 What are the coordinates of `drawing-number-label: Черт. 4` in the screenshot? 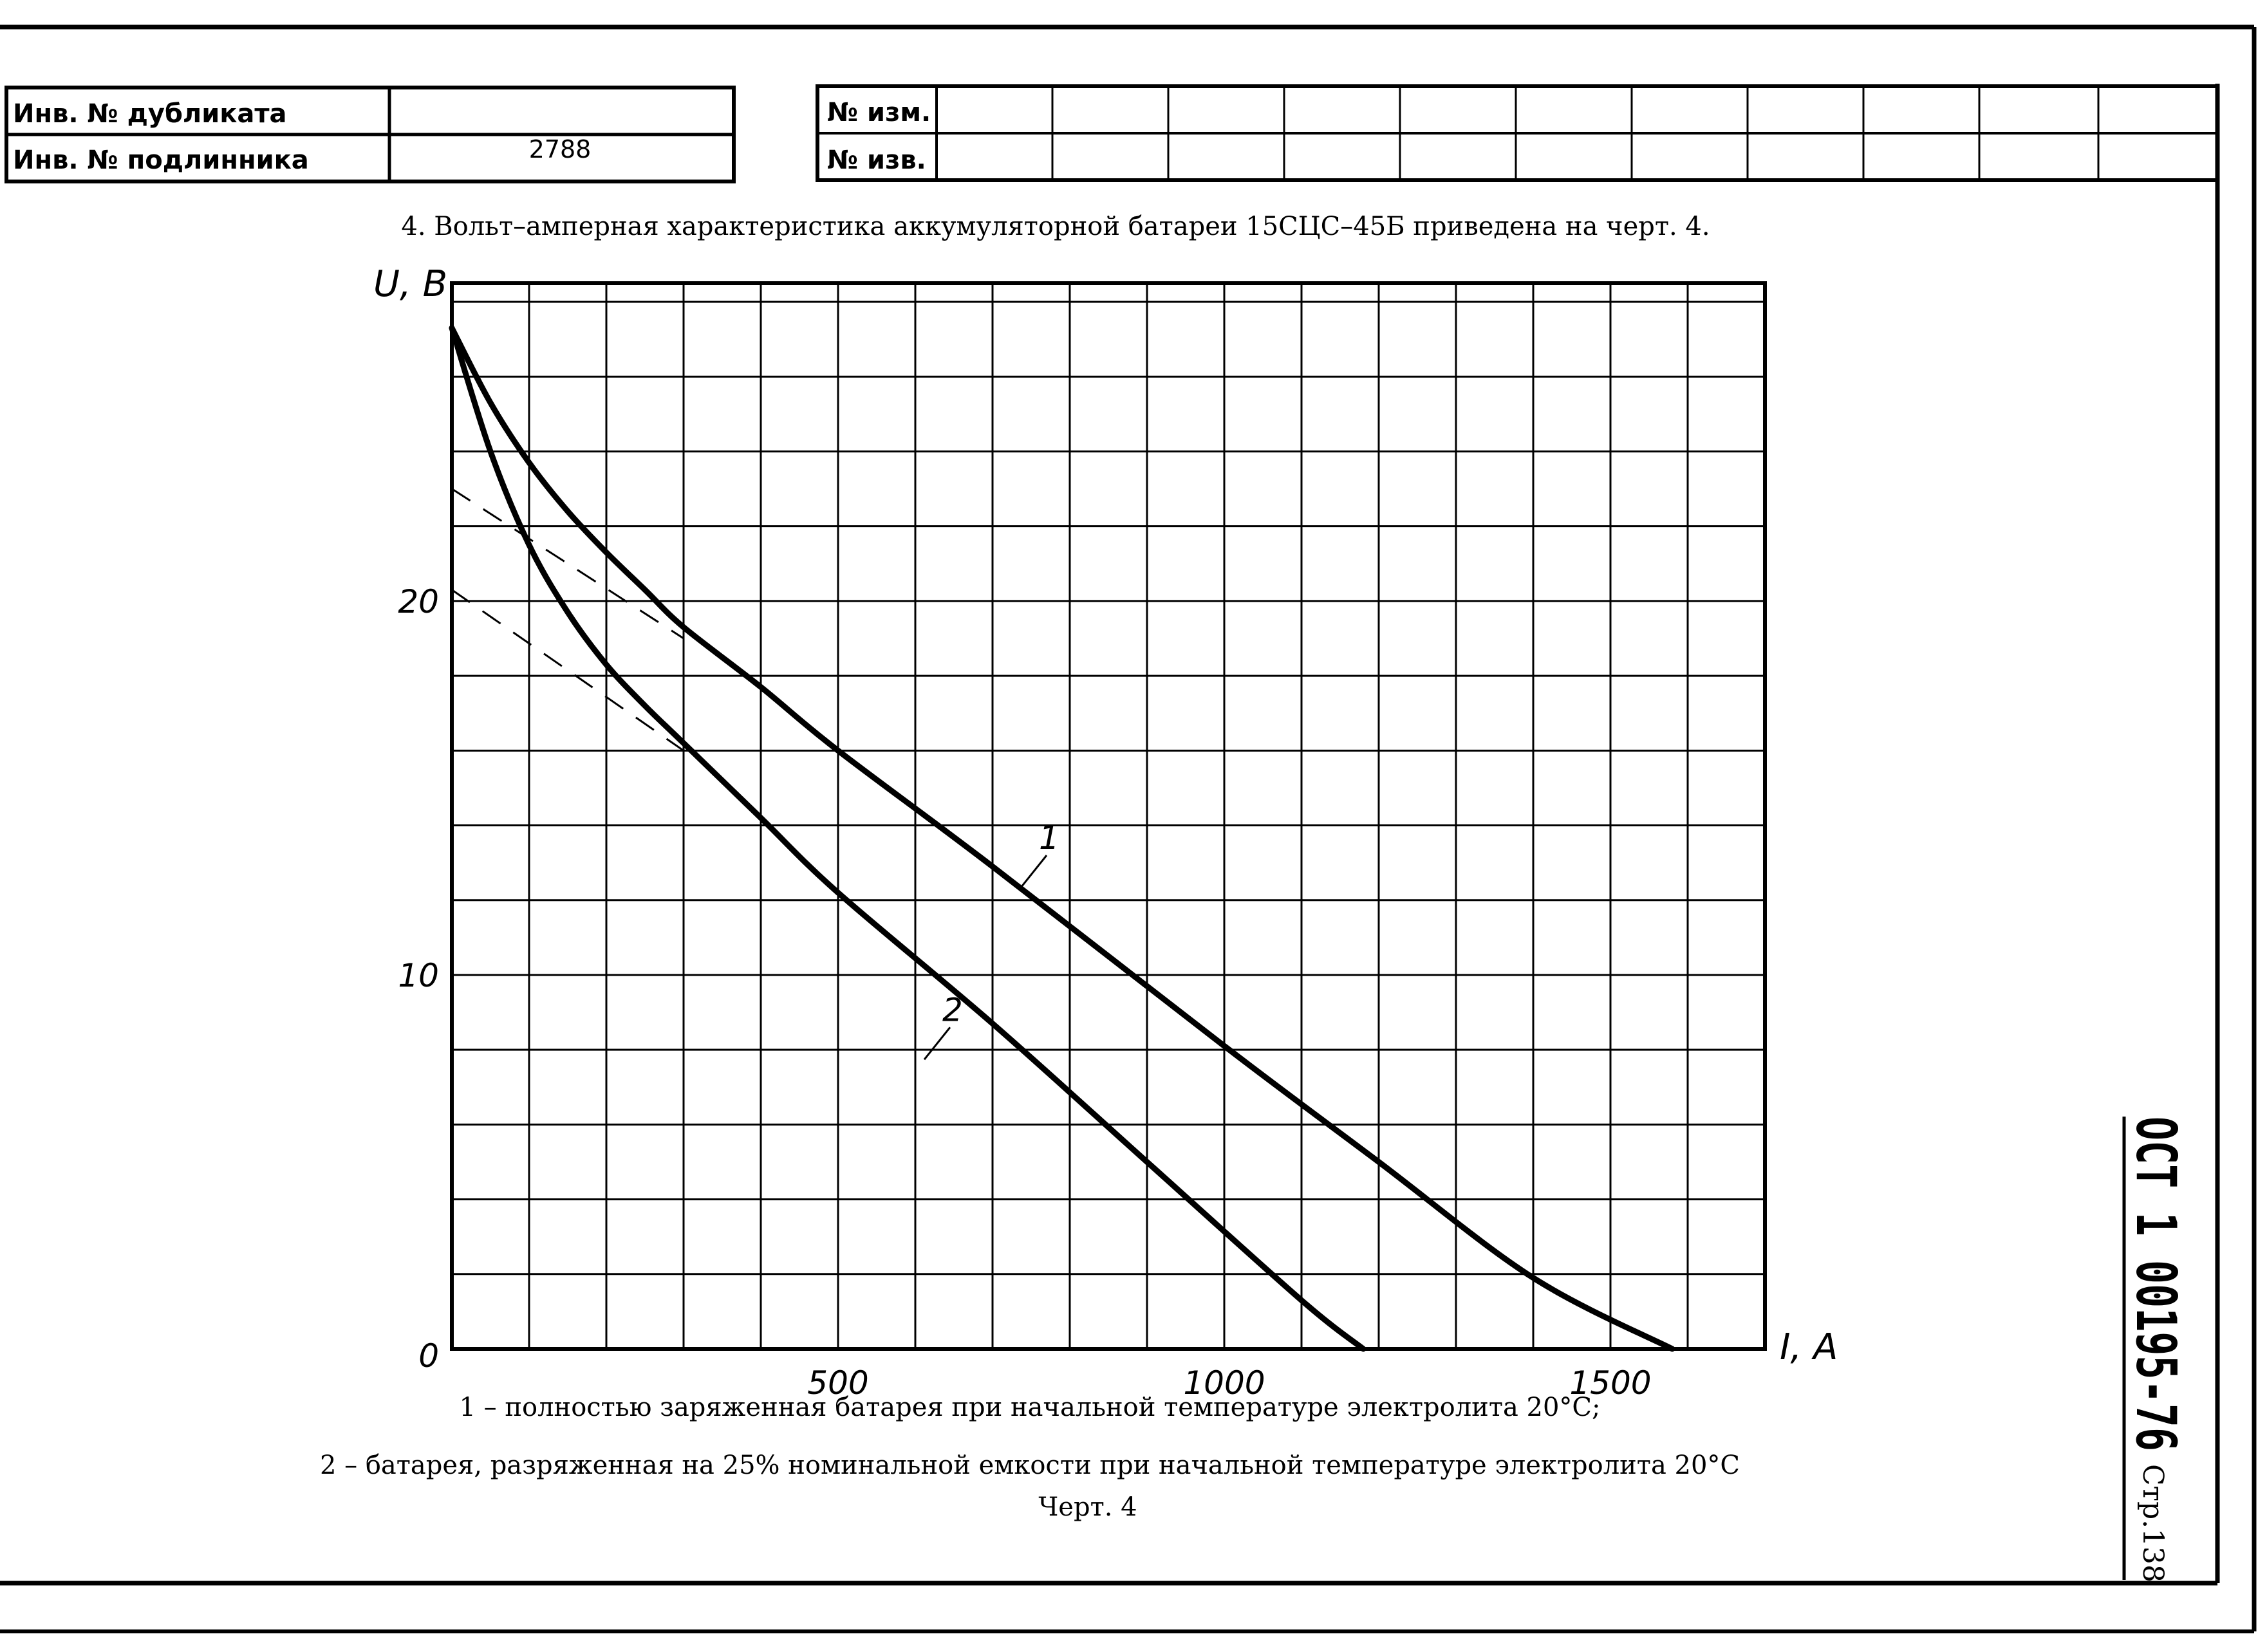 It's located at (1087, 1507).